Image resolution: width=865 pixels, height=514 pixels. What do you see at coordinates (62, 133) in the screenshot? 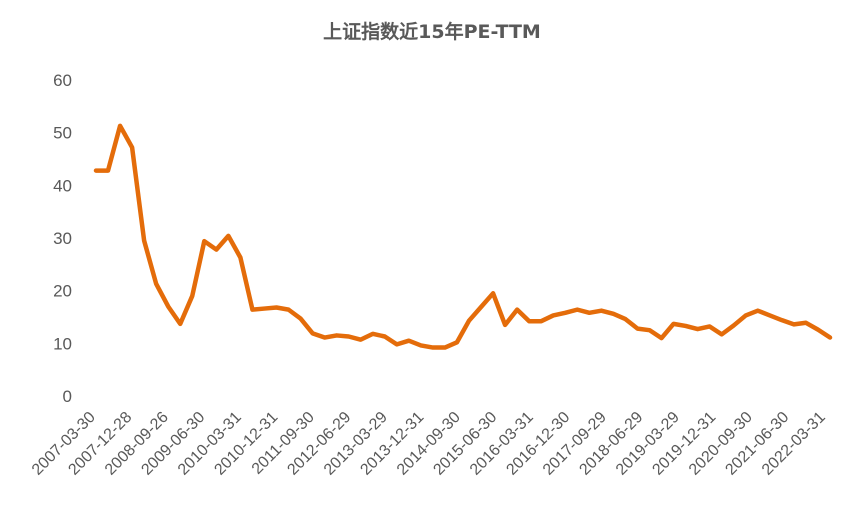
I see `y-tick-label: 50` at bounding box center [62, 133].